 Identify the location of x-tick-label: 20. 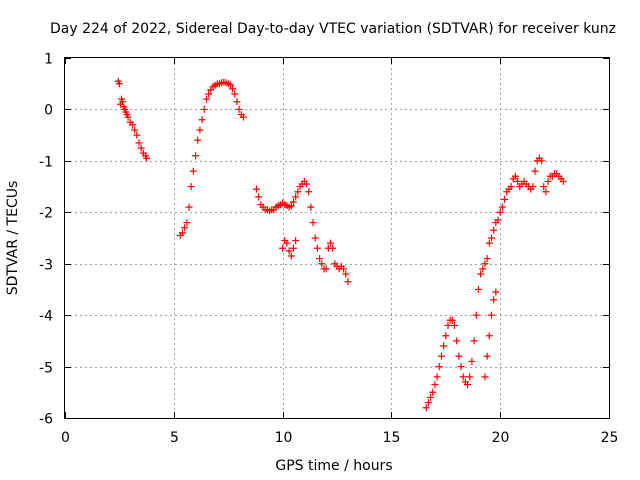
(501, 438).